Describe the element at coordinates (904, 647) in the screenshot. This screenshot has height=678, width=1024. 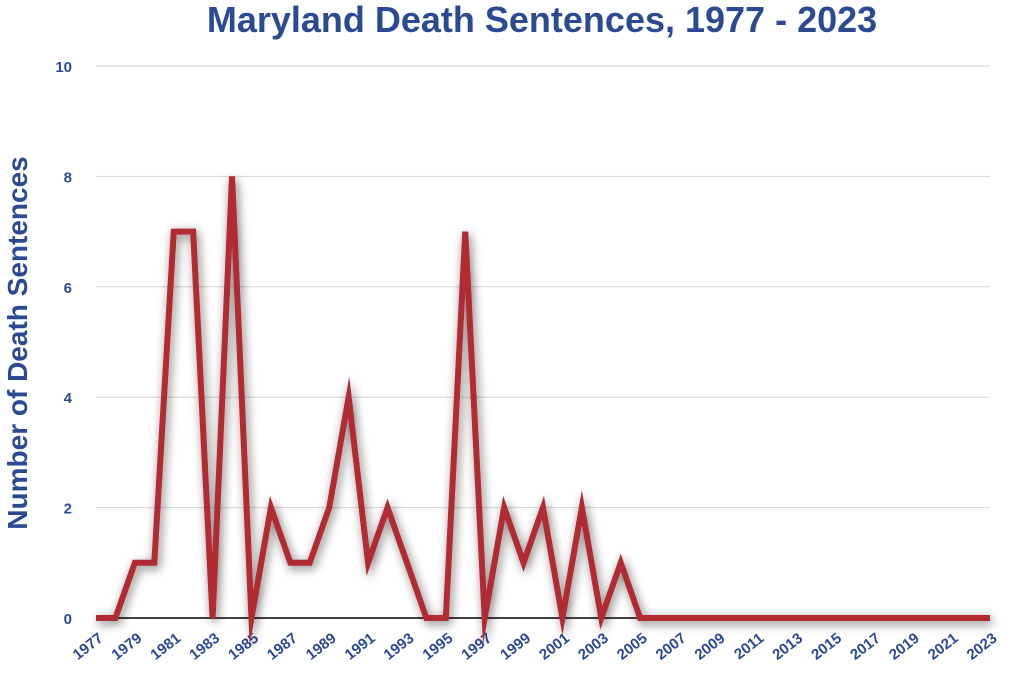
I see `x-tick-label: 2019` at that location.